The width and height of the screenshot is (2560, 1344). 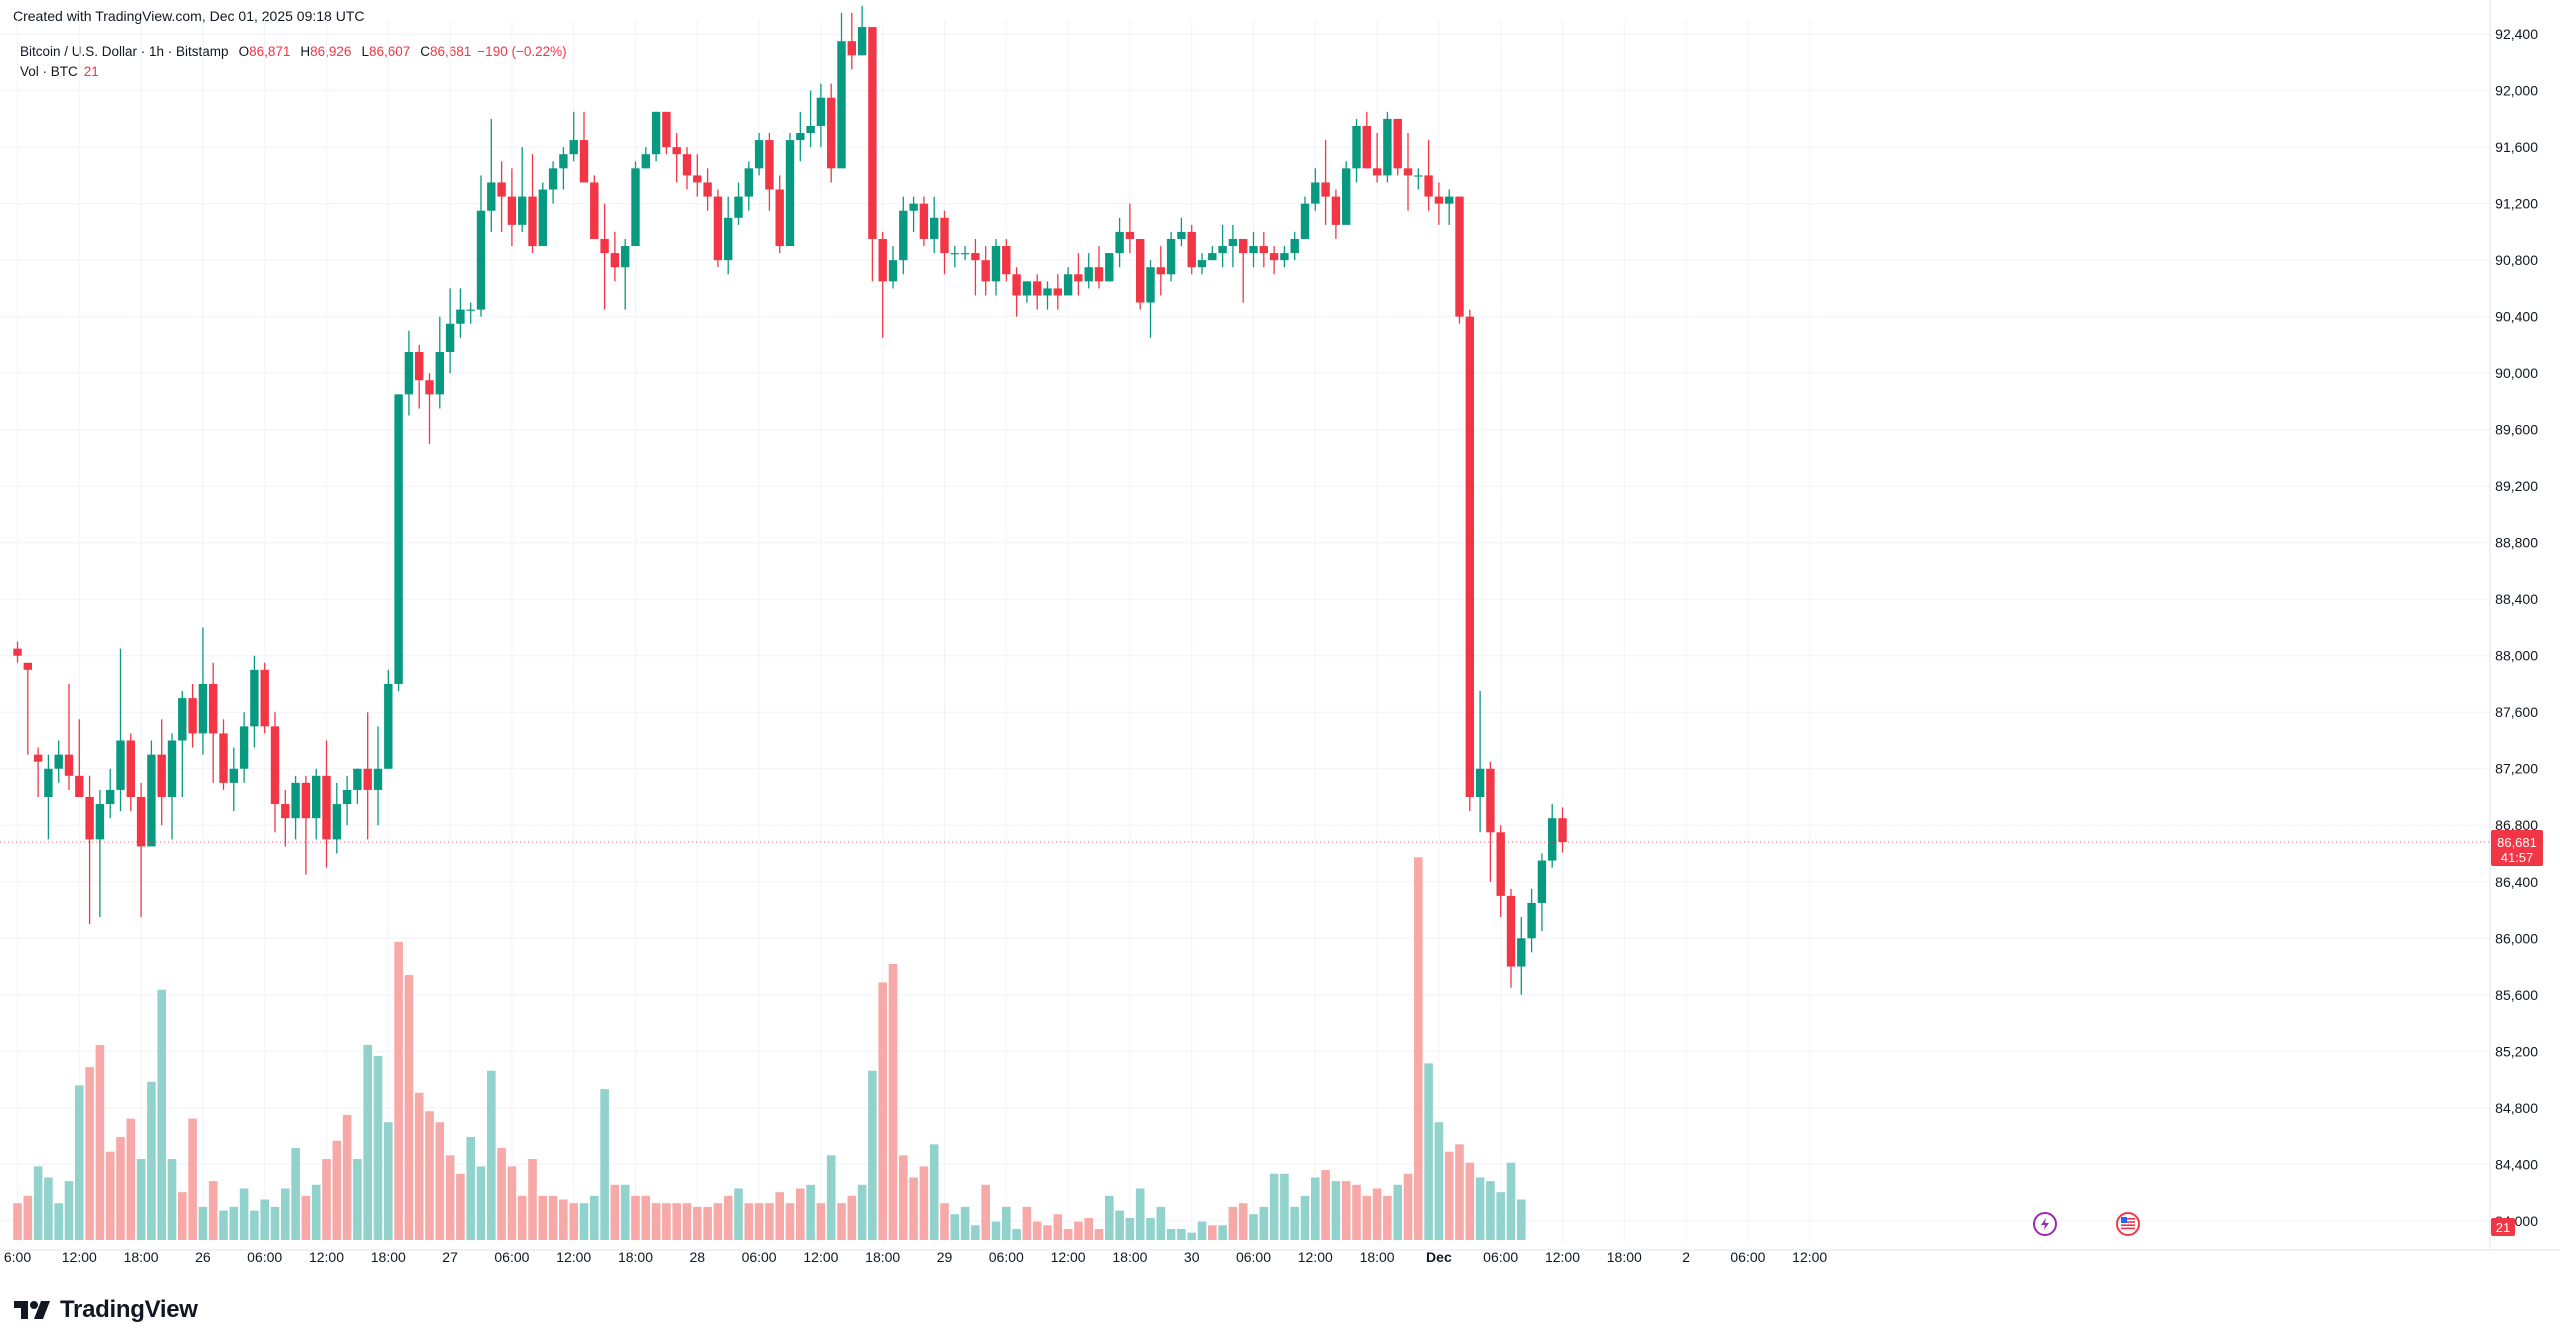 I want to click on y-tick-label: 85,200, so click(x=2516, y=1051).